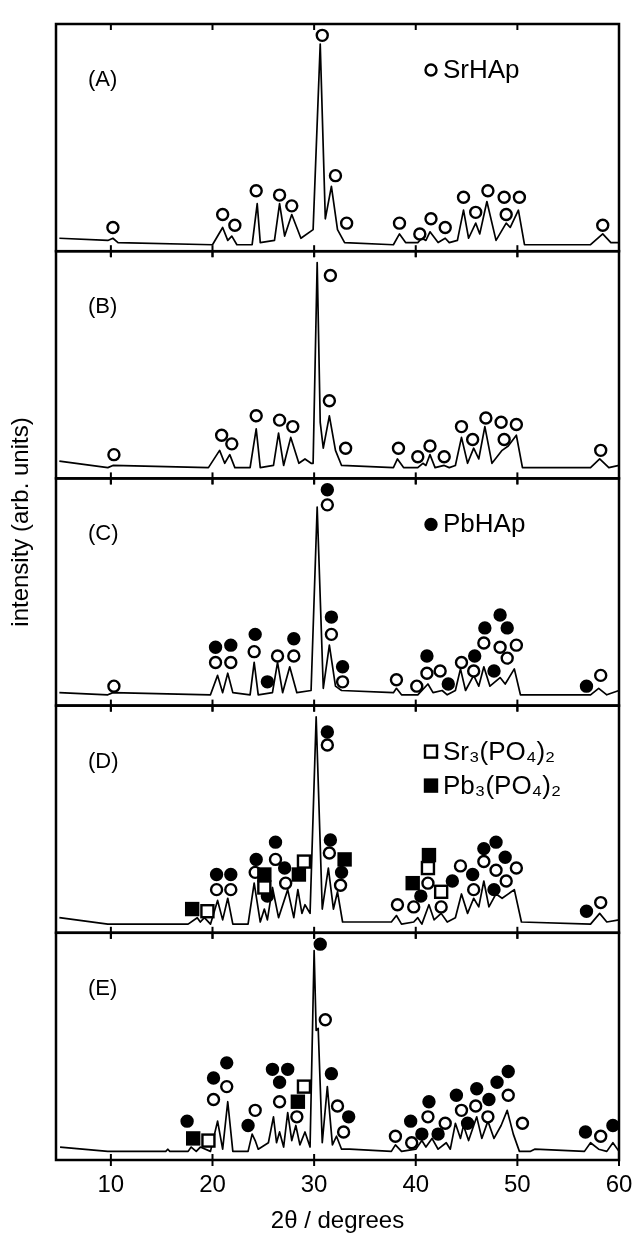 The image size is (636, 1238). I want to click on x-tick-label: 30, so click(314, 1183).